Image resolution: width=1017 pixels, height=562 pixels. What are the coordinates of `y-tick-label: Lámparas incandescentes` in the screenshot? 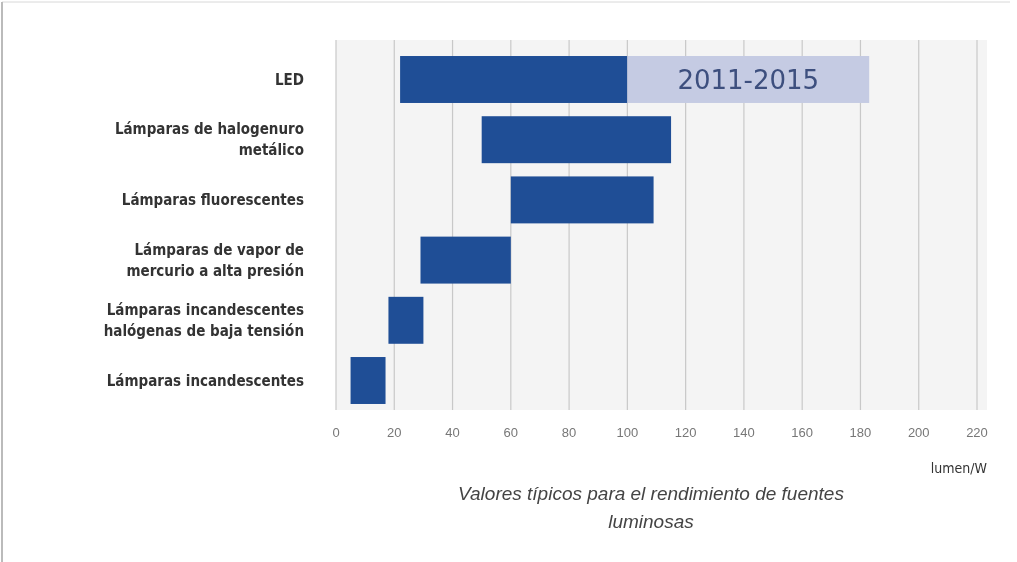 It's located at (205, 380).